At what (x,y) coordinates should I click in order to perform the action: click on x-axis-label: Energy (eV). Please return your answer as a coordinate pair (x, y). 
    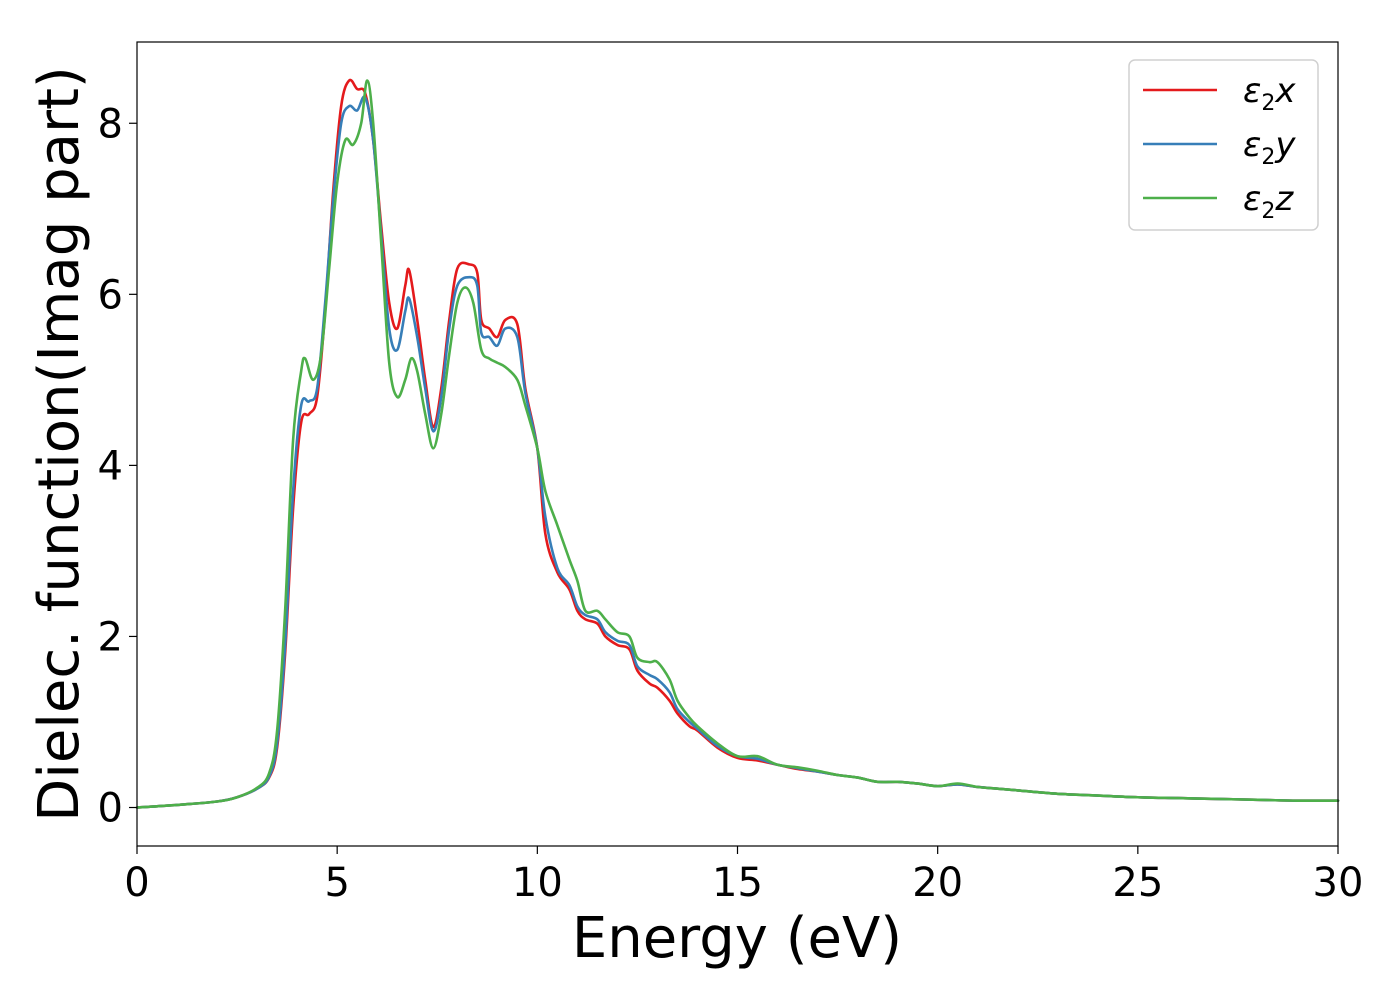
    Looking at the image, I should click on (737, 938).